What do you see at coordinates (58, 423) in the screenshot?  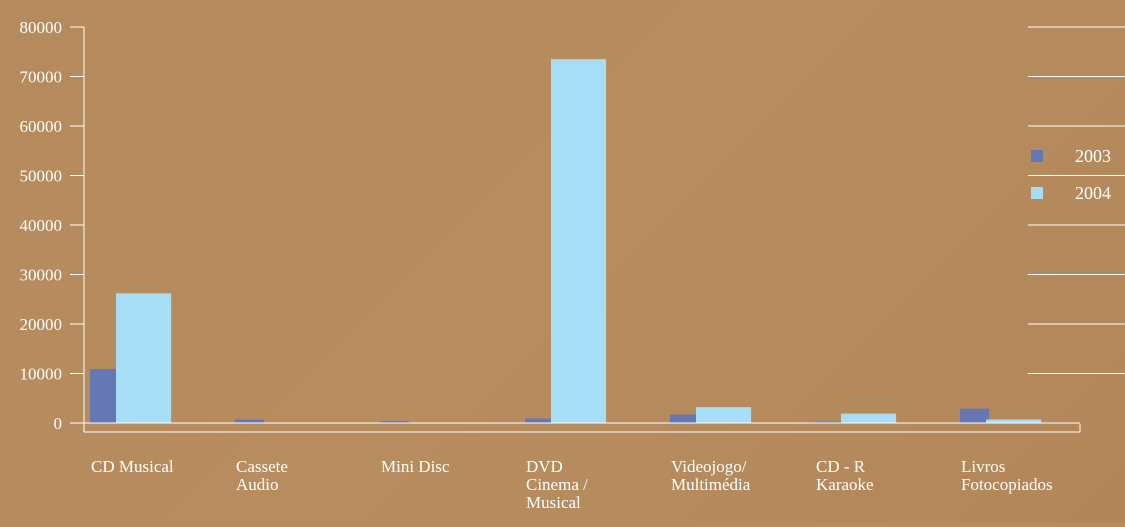 I see `y-tick-label: 0` at bounding box center [58, 423].